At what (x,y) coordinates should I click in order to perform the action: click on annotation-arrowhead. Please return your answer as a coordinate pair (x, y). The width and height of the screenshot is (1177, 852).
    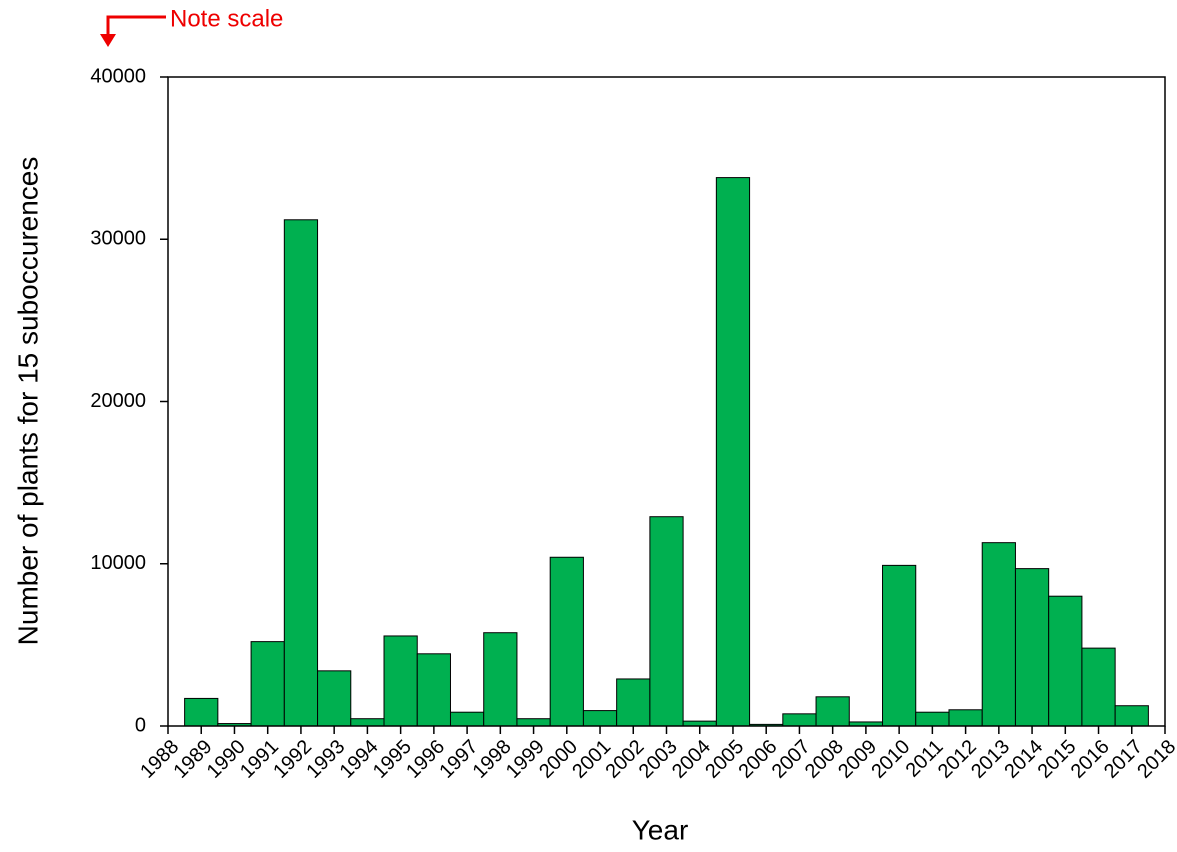
    Looking at the image, I should click on (108, 40).